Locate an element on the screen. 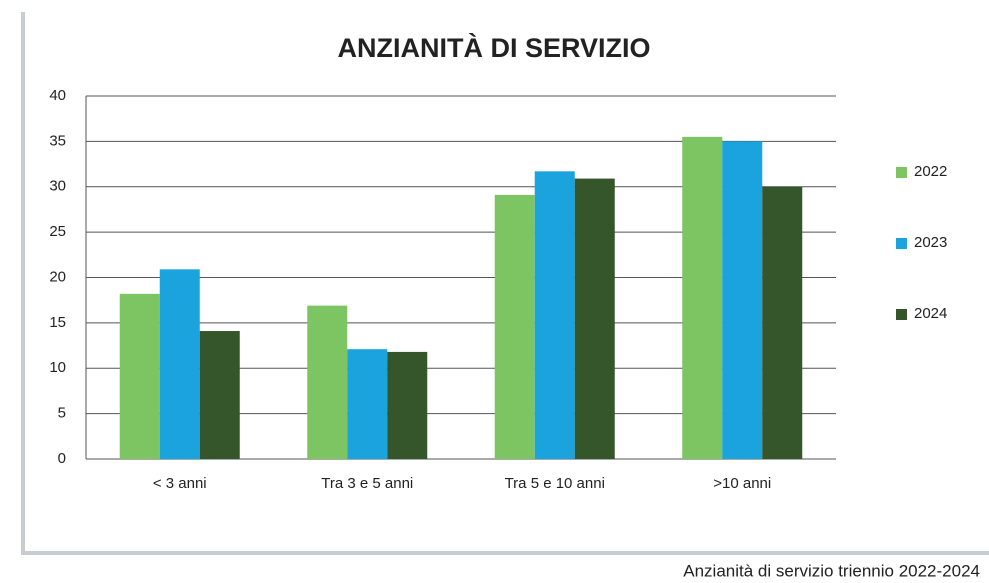 Image resolution: width=989 pixels, height=583 pixels. frame-left is located at coordinates (23, 283).